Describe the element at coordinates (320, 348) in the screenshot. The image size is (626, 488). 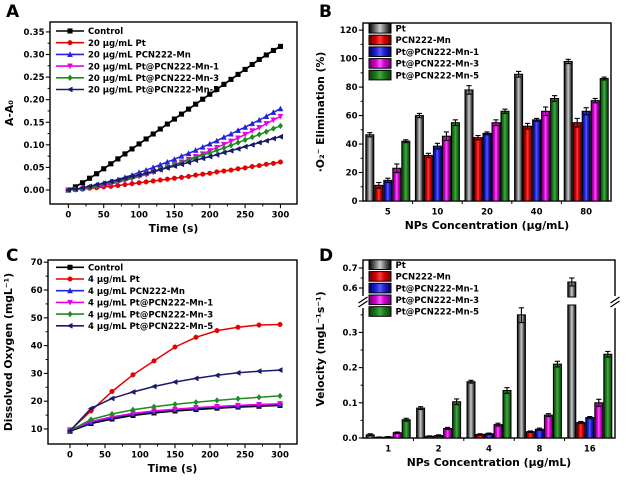
I see `y-axis-label: Velocity (mgL⁻¹s⁻¹)` at that location.